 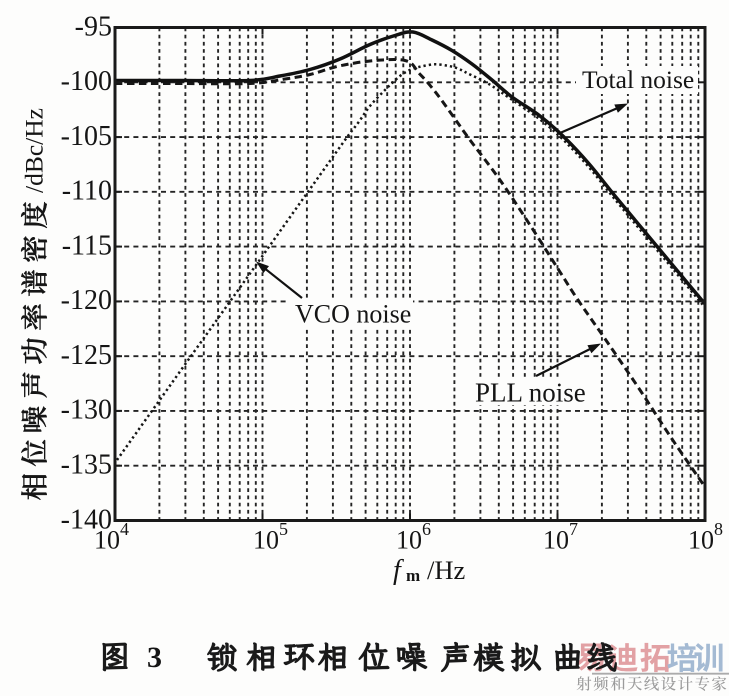 What do you see at coordinates (86, 136) in the screenshot?
I see `svg-text: -105` at bounding box center [86, 136].